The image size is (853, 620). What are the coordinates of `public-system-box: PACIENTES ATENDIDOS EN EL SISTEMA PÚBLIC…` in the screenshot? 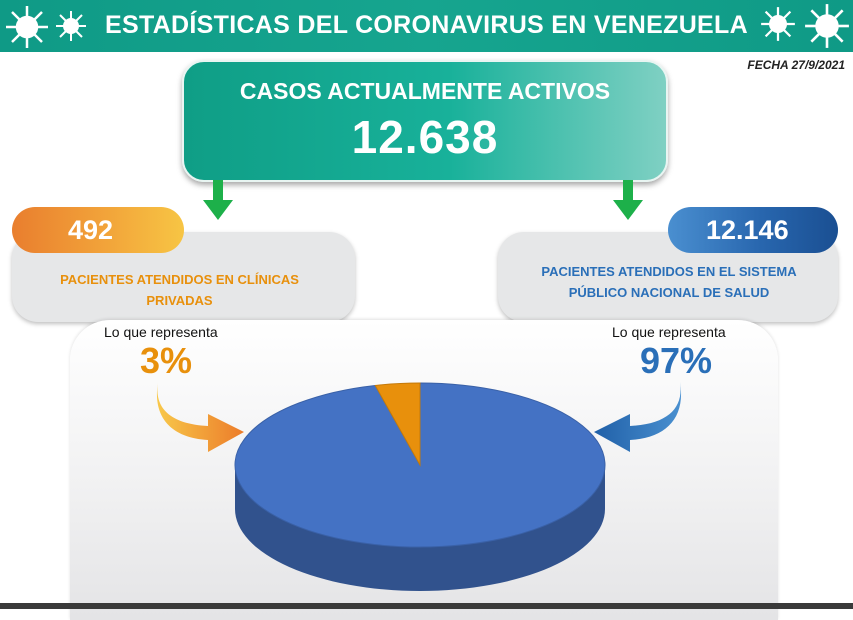 It's located at (668, 277).